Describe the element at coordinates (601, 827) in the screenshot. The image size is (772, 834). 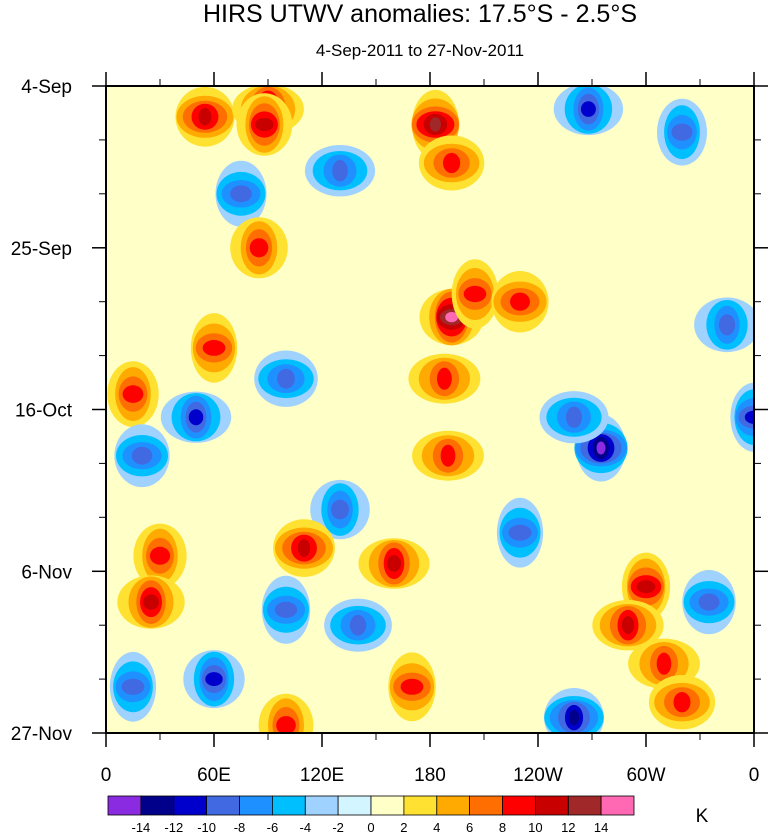
I see `colorbar-tick-label: 14` at that location.